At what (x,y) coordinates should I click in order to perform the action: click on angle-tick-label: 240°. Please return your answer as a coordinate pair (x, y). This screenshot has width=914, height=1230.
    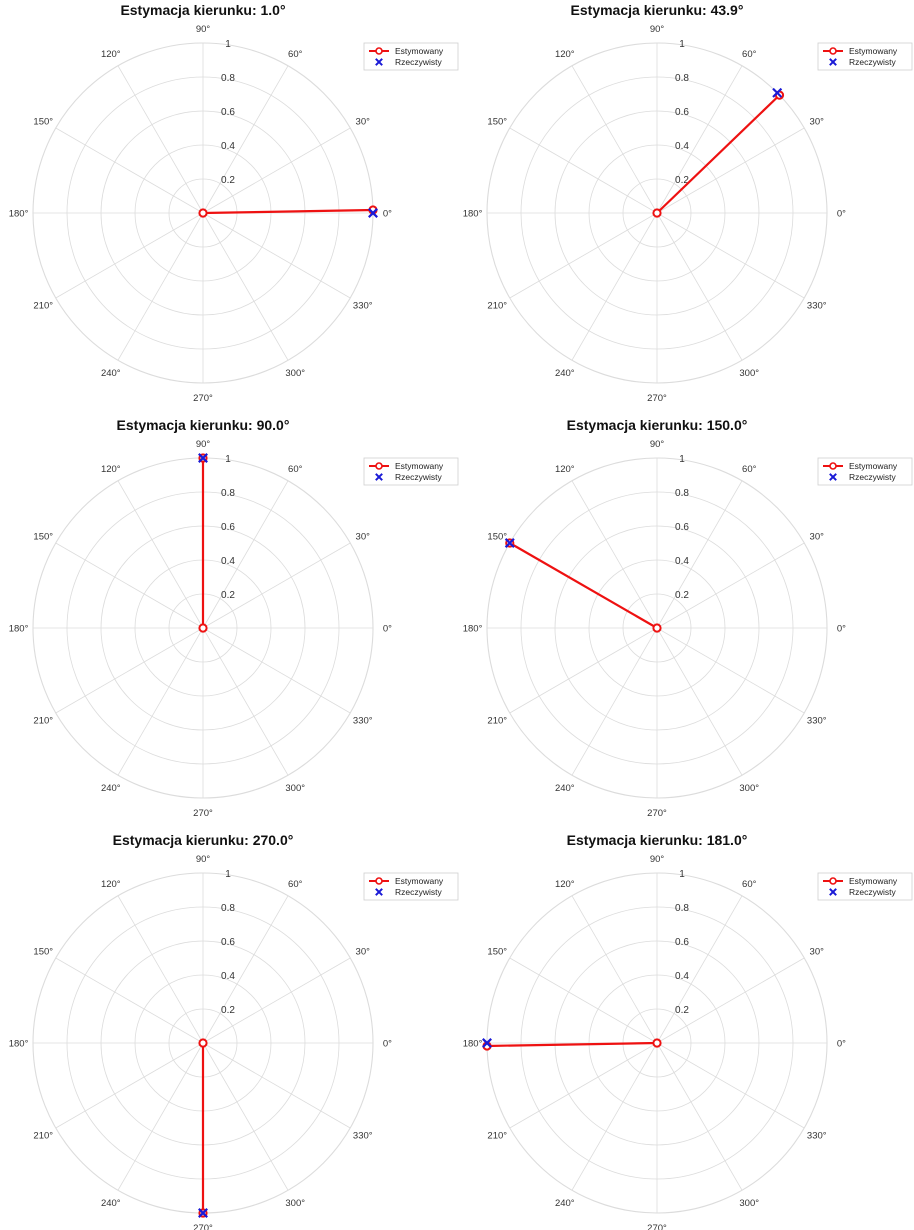
    Looking at the image, I should click on (565, 788).